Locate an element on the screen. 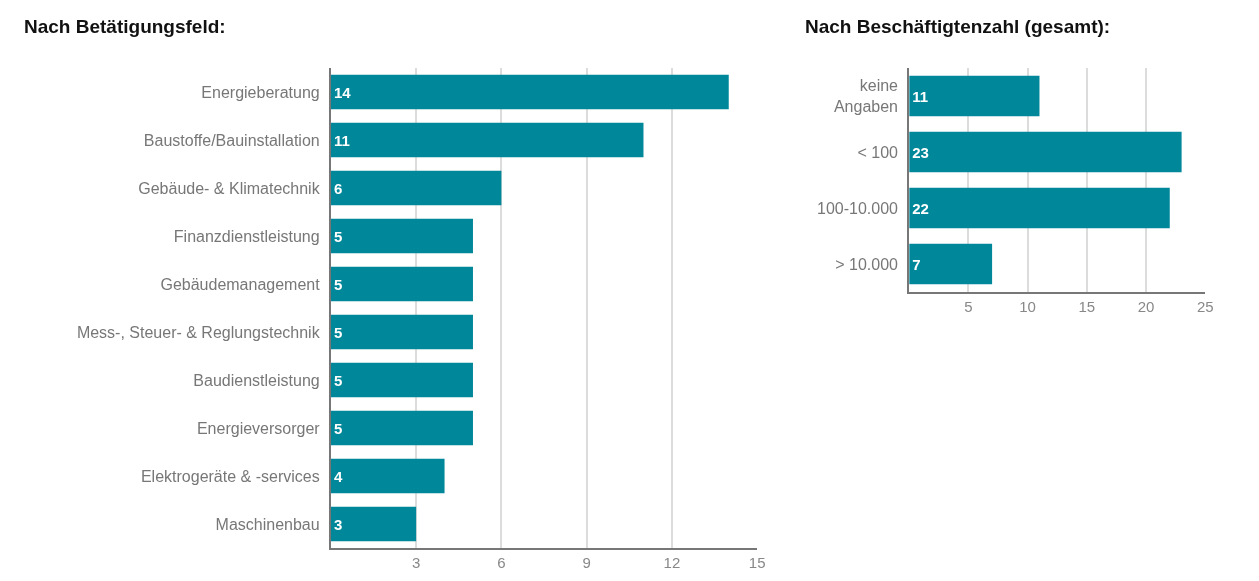 The height and width of the screenshot is (581, 1259). y-tick-label: < 100 is located at coordinates (878, 152).